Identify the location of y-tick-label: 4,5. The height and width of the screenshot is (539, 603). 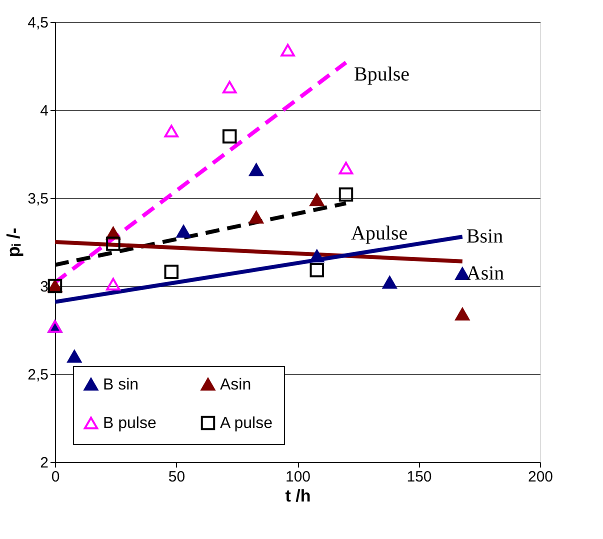
(38, 23).